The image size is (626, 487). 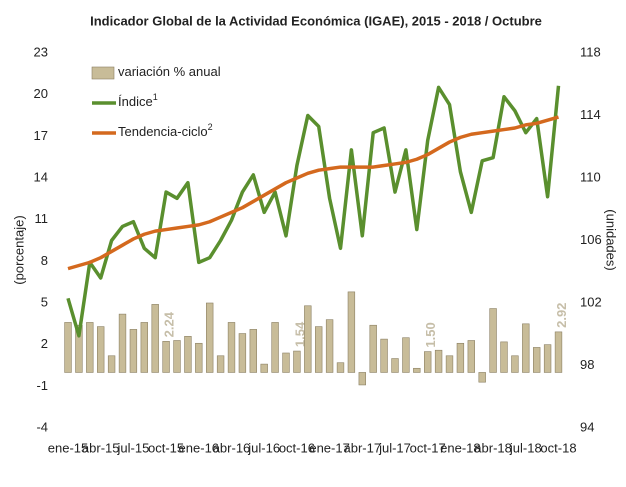 What do you see at coordinates (169, 324) in the screenshot?
I see `data-label: 2.24` at bounding box center [169, 324].